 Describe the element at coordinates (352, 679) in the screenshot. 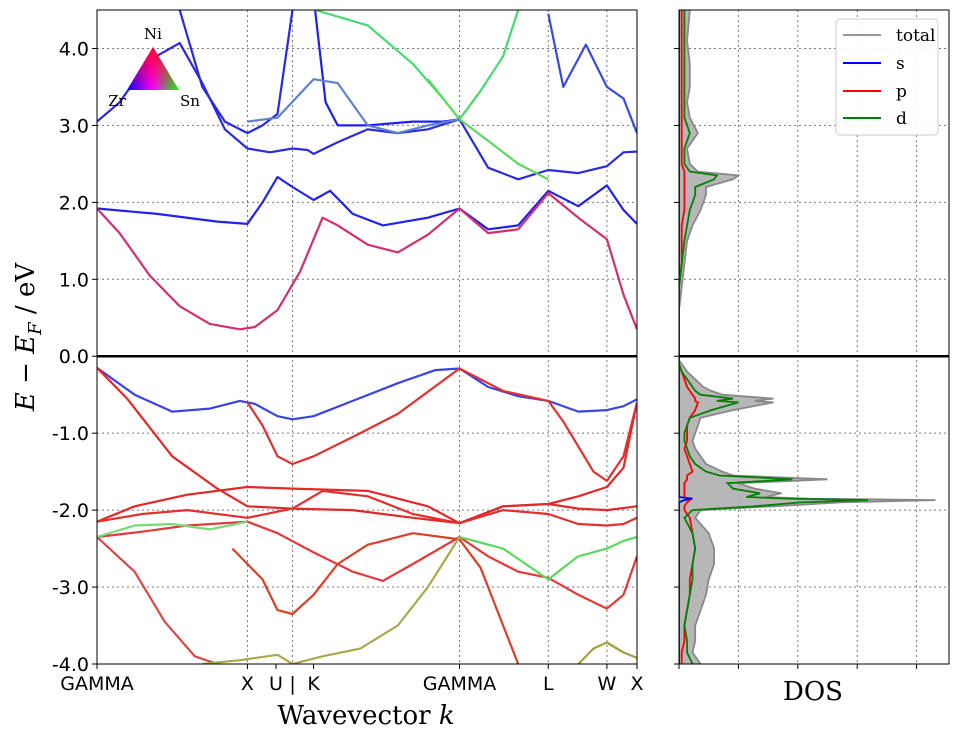

I see `band-x-ticks: GAMMA X U | K GAMMA L W X` at that location.